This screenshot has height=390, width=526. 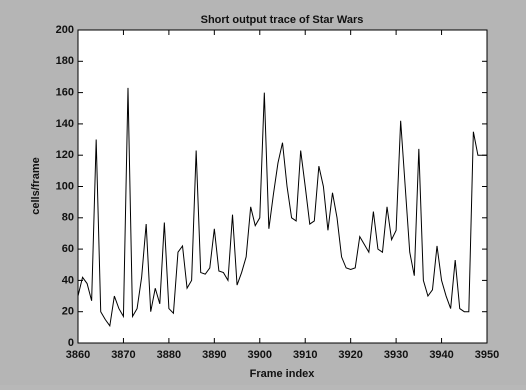 What do you see at coordinates (305, 355) in the screenshot?
I see `x-tick-label: 3910` at bounding box center [305, 355].